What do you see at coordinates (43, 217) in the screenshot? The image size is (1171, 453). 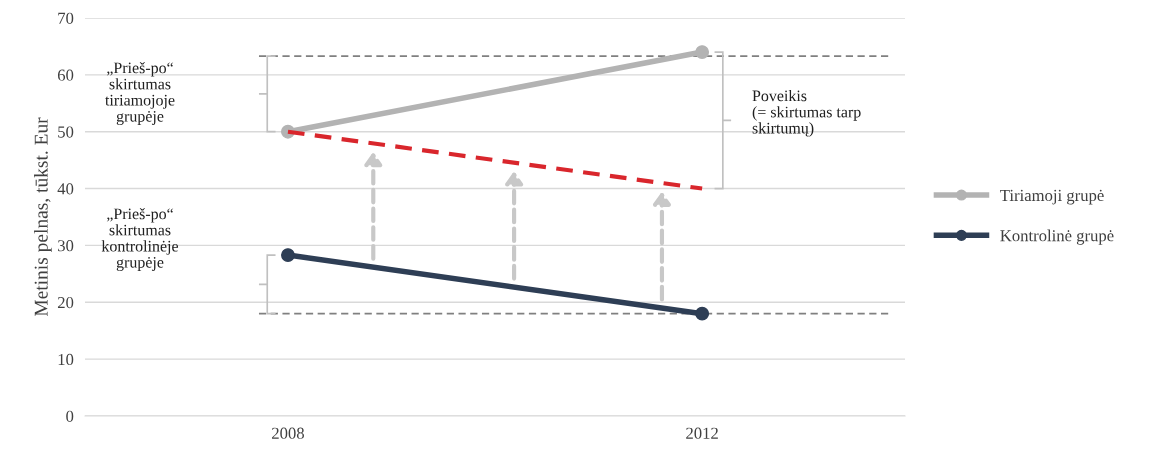 I see `y-axis-title: Metinis pelnas, tūkst. Eur` at bounding box center [43, 217].